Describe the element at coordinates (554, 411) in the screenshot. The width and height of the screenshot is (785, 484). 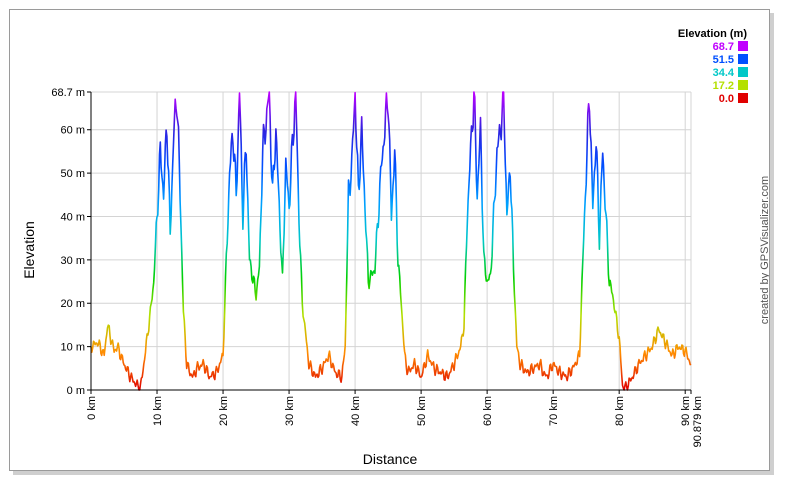
I see `x-tick-label: 70 km` at that location.